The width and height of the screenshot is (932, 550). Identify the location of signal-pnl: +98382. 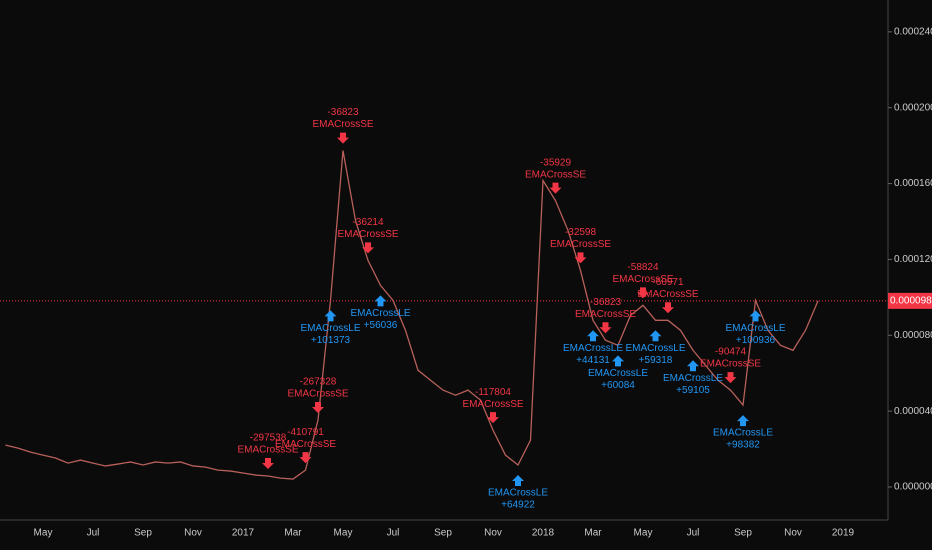
(743, 445).